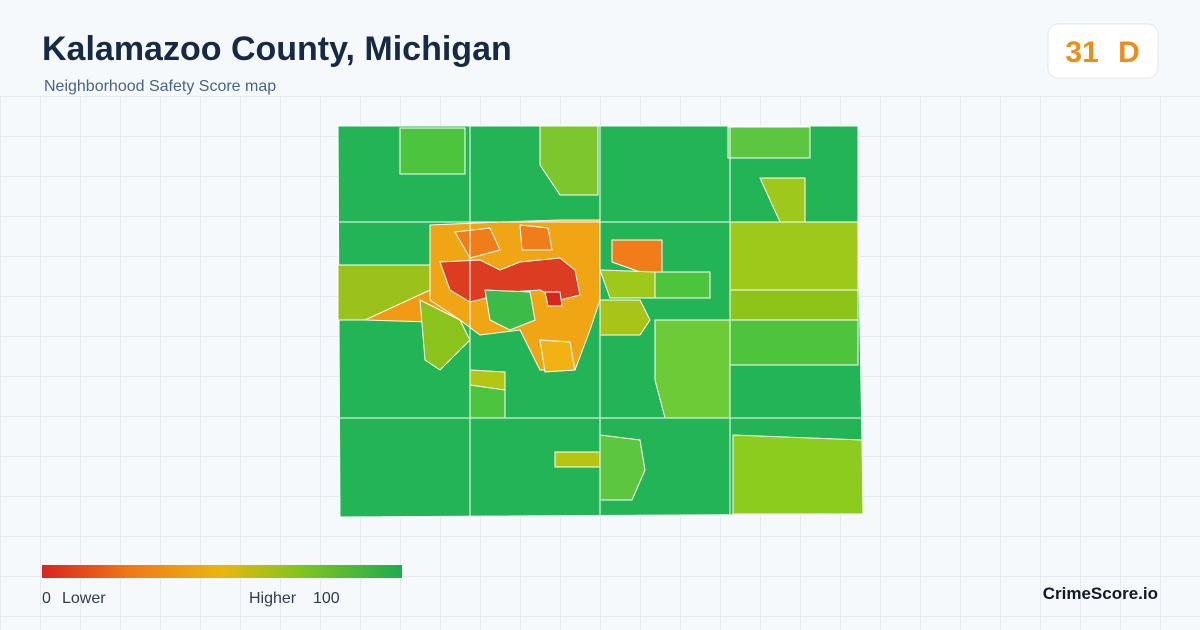  What do you see at coordinates (160, 86) in the screenshot?
I see `subtitle: Neighborhood Safety Score map` at bounding box center [160, 86].